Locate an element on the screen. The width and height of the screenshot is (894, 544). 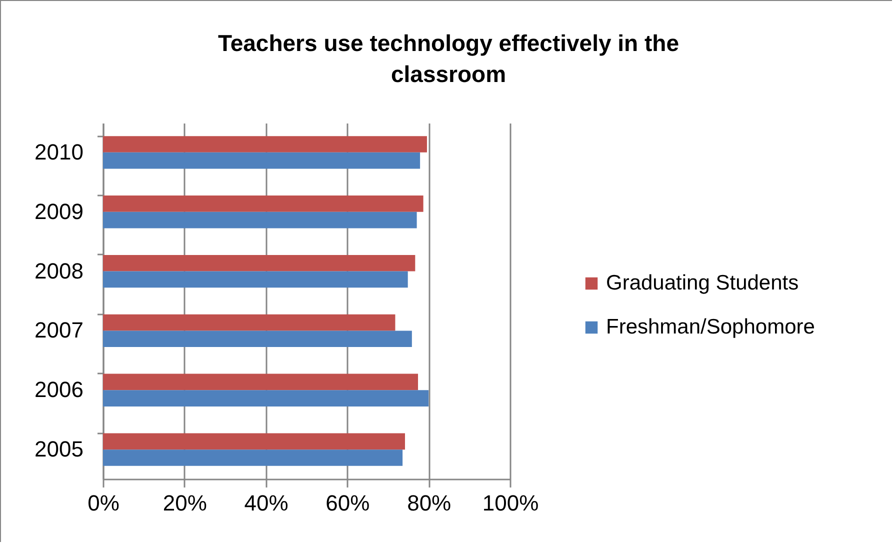
legend-label: Graduating Students is located at coordinates (702, 283).